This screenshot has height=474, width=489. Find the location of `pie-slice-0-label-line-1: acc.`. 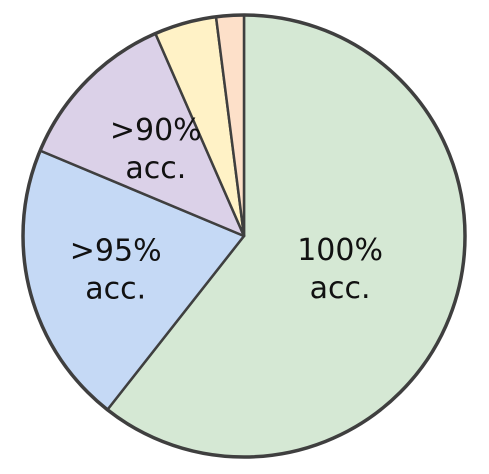

pie-slice-0-label-line-1: acc. is located at coordinates (340, 288).